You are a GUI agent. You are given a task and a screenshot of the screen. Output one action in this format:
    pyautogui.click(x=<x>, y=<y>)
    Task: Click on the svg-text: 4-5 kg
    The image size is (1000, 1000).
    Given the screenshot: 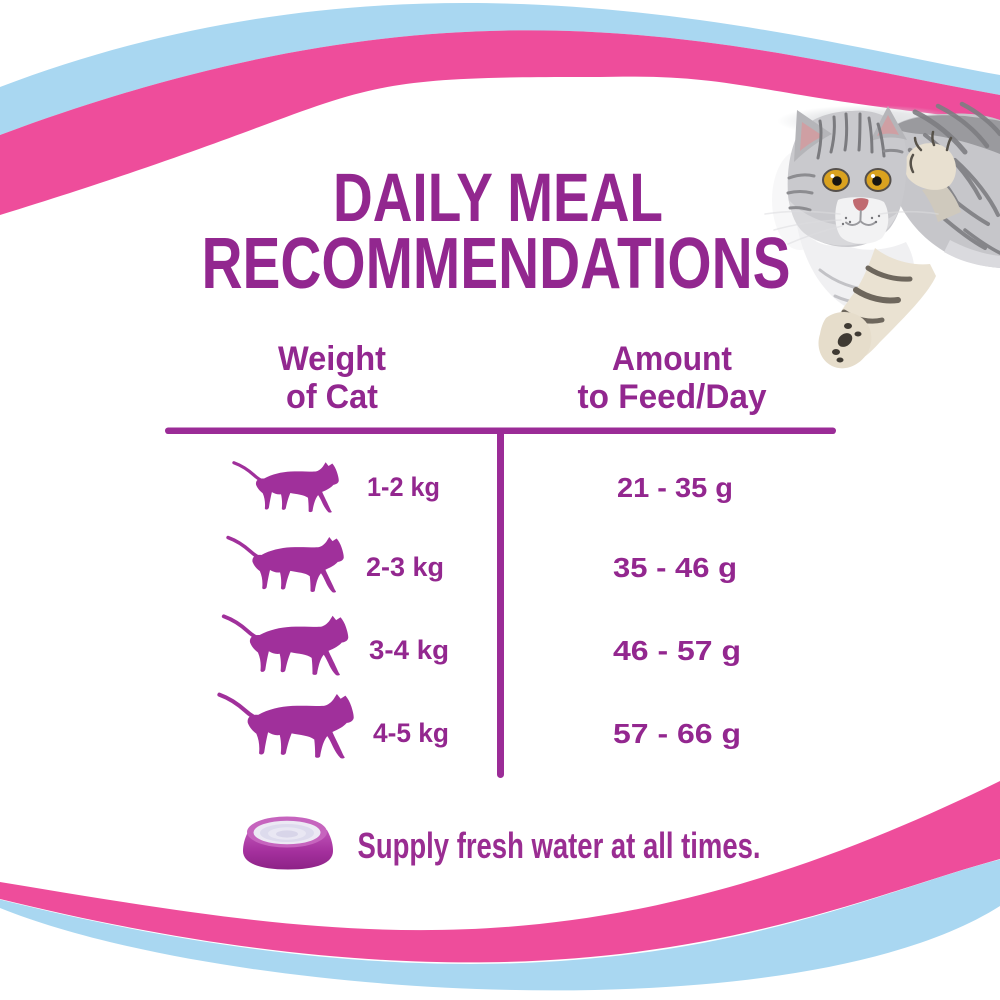 What is the action you would take?
    pyautogui.click(x=411, y=733)
    